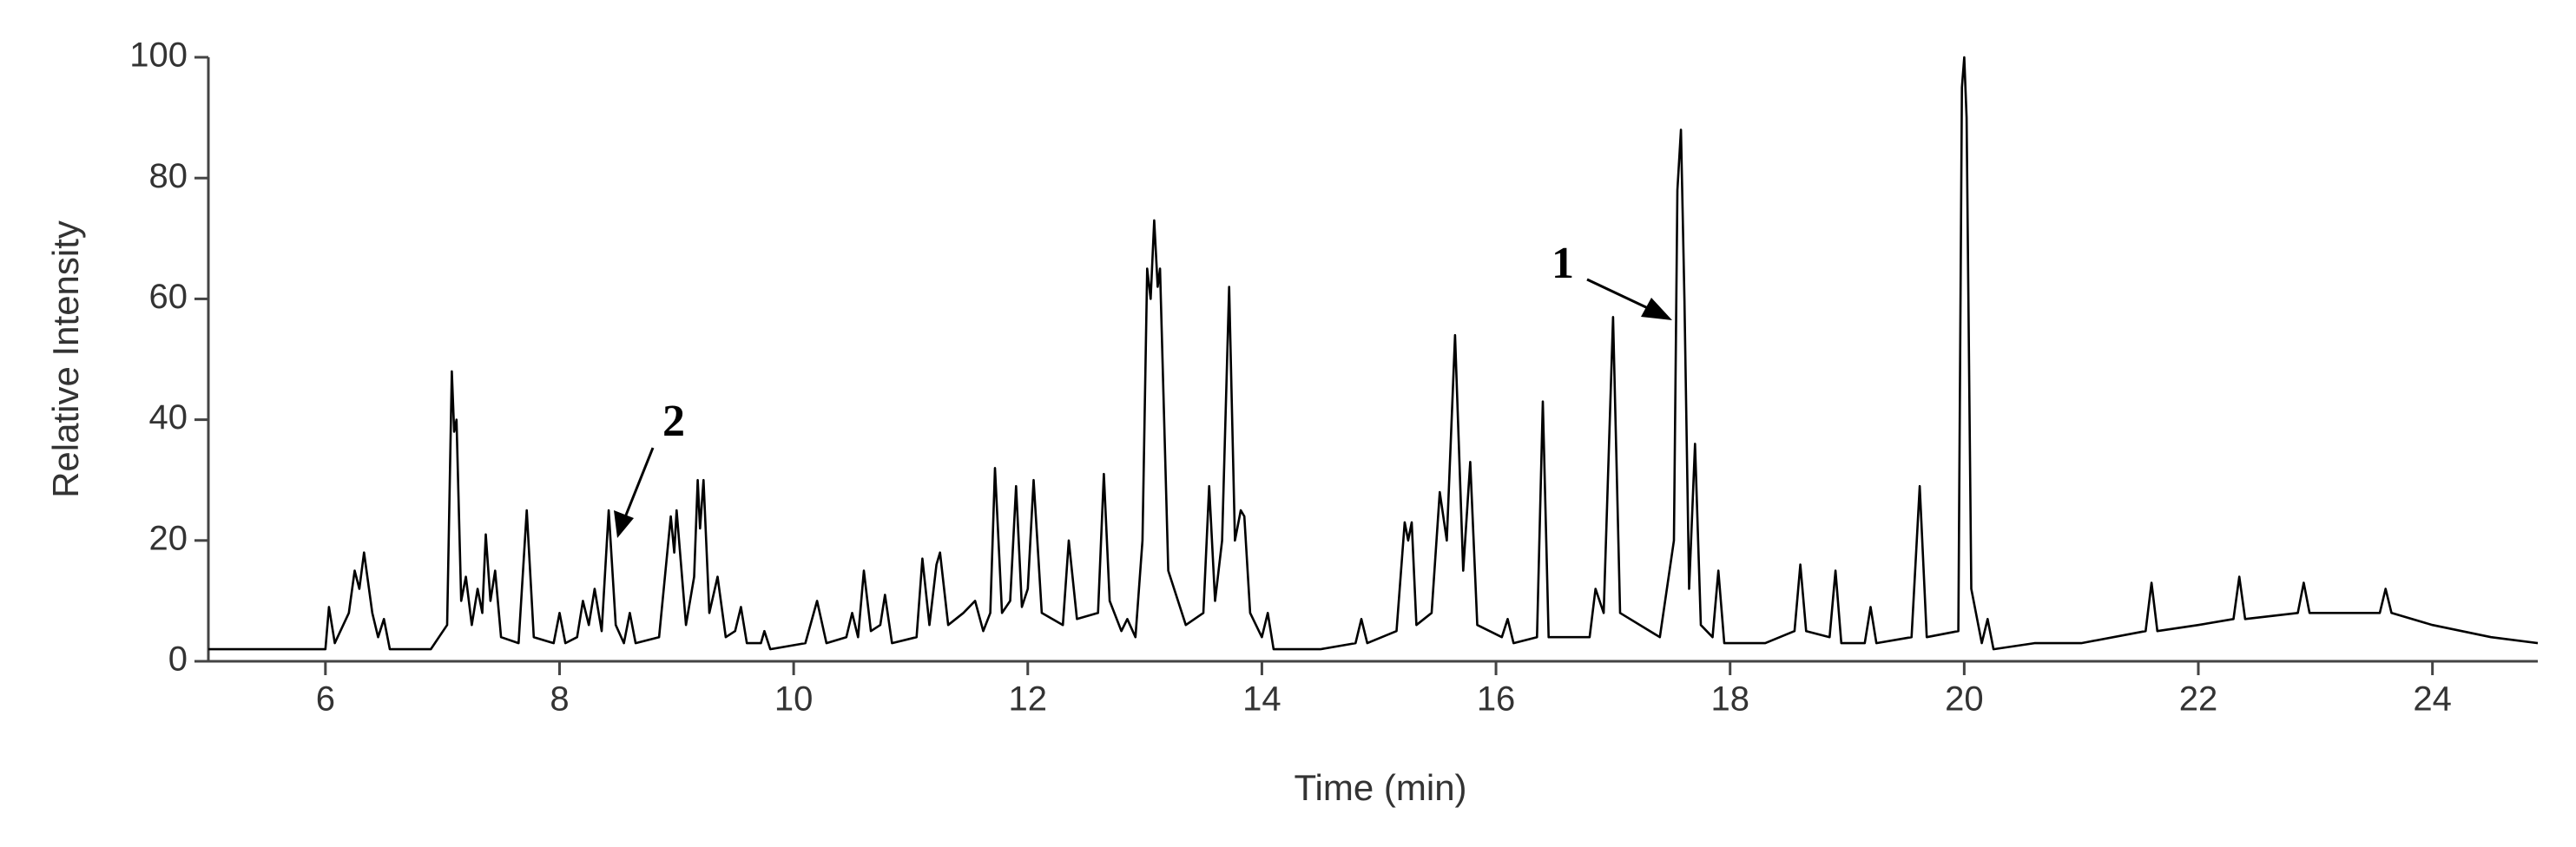 This screenshot has width=2576, height=847. What do you see at coordinates (158, 55) in the screenshot?
I see `y-tick-label: 100` at bounding box center [158, 55].